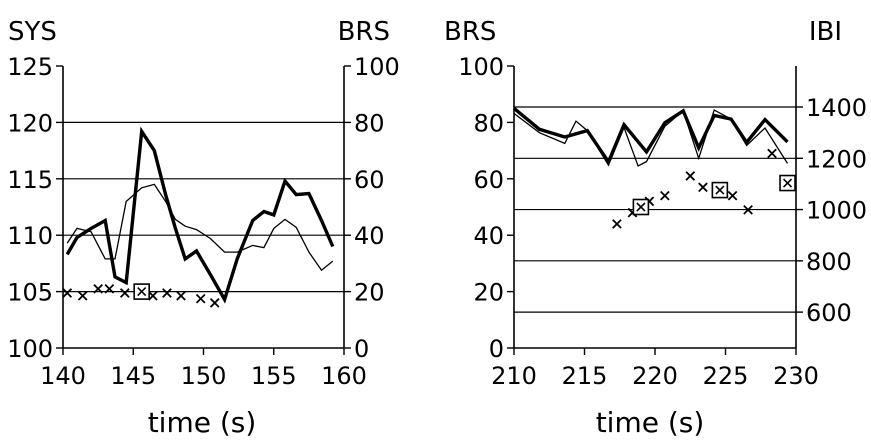  I want to click on left-y-axis-title: SYS, so click(32, 32).